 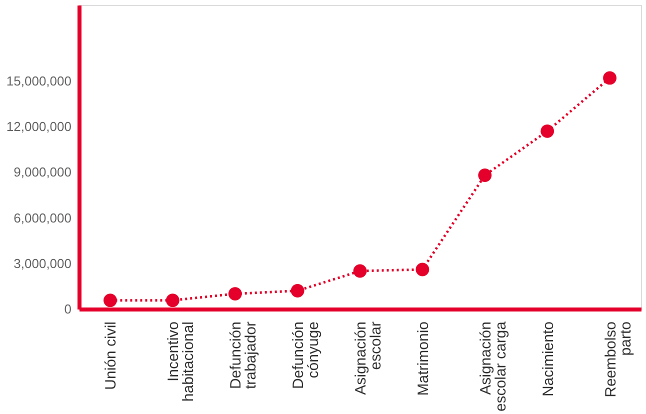 I want to click on y-tick-label: 12,000,000, so click(x=39, y=126).